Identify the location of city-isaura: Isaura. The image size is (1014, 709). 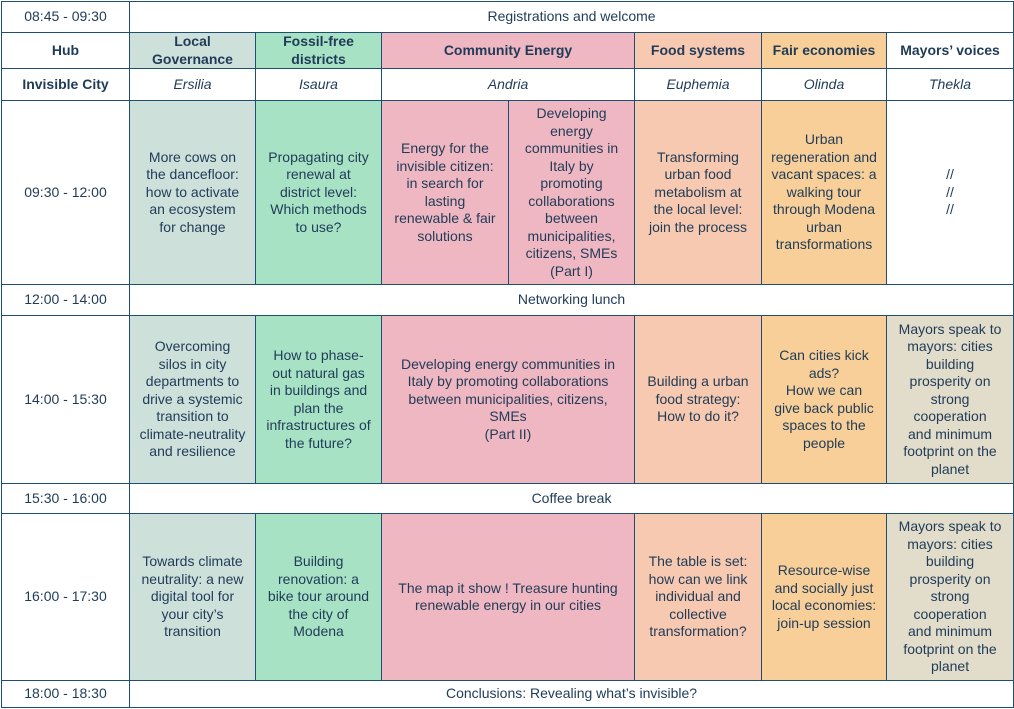
(318, 84).